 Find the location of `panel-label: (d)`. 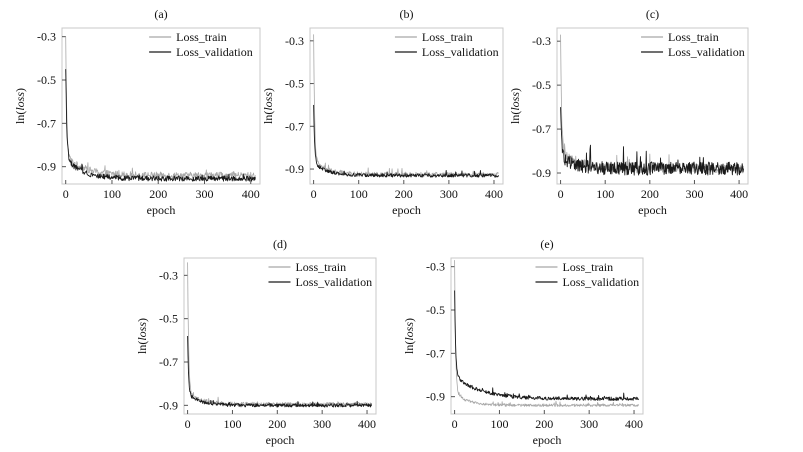

panel-label: (d) is located at coordinates (280, 244).